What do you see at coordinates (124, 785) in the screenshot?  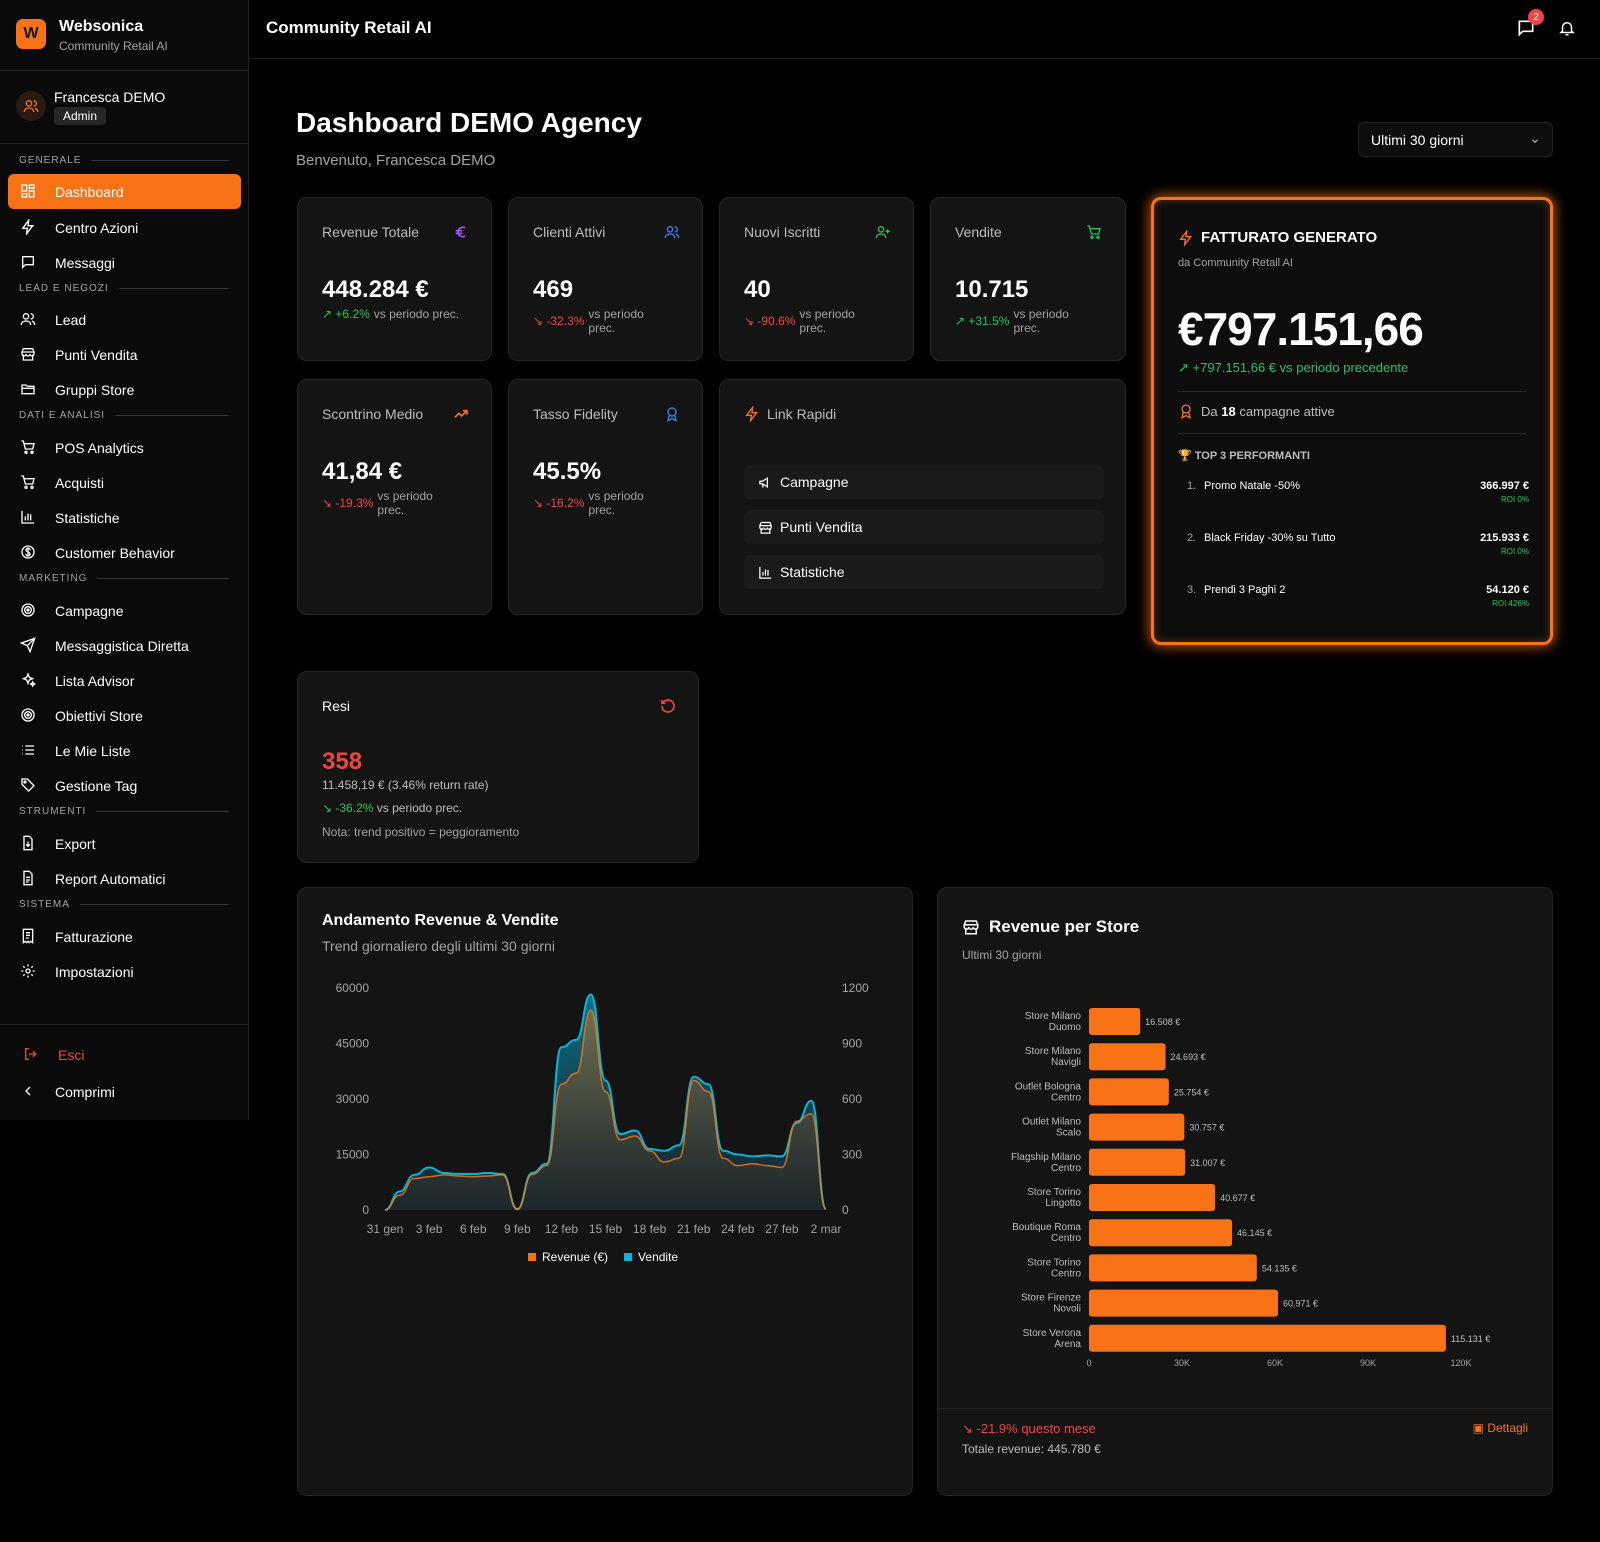 I see `sidebar-item-gestione-tag: Gestione Tag` at bounding box center [124, 785].